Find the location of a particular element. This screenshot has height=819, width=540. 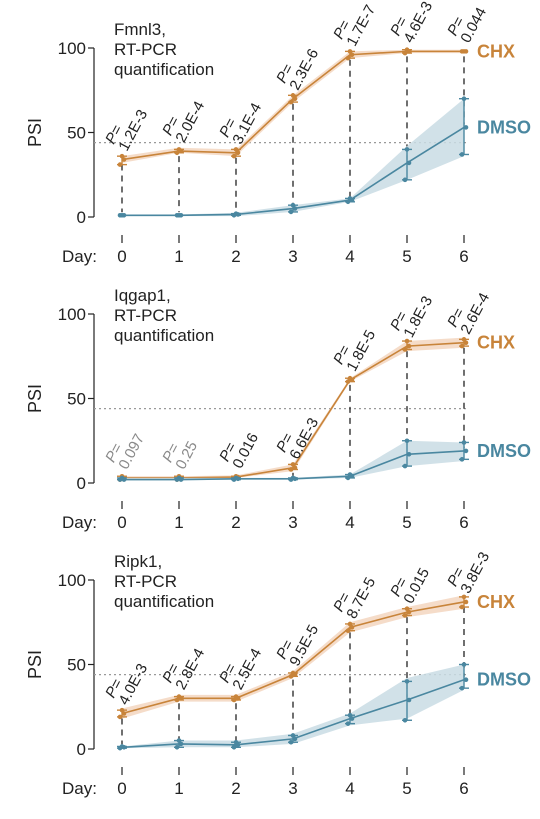

y-axis-label: PSI is located at coordinates (35, 132).